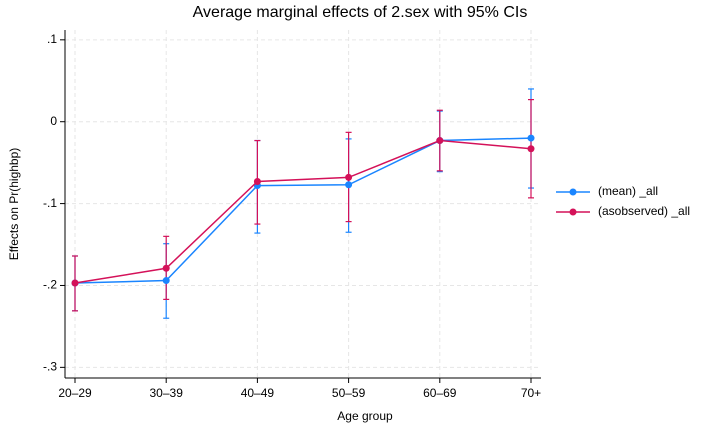  Describe the element at coordinates (167, 393) in the screenshot. I see `x-tick-label: 30–39` at that location.